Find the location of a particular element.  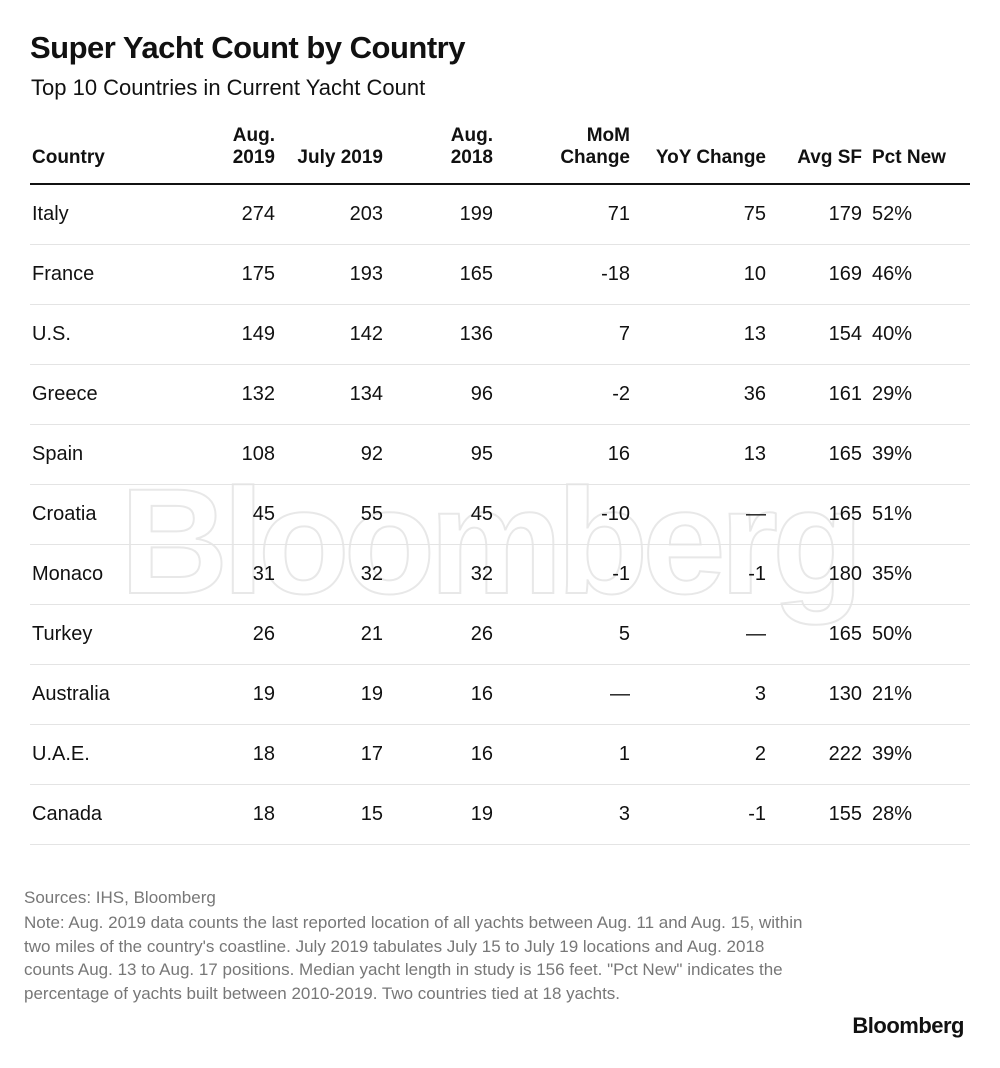

table-cell: 142 is located at coordinates (329, 334).